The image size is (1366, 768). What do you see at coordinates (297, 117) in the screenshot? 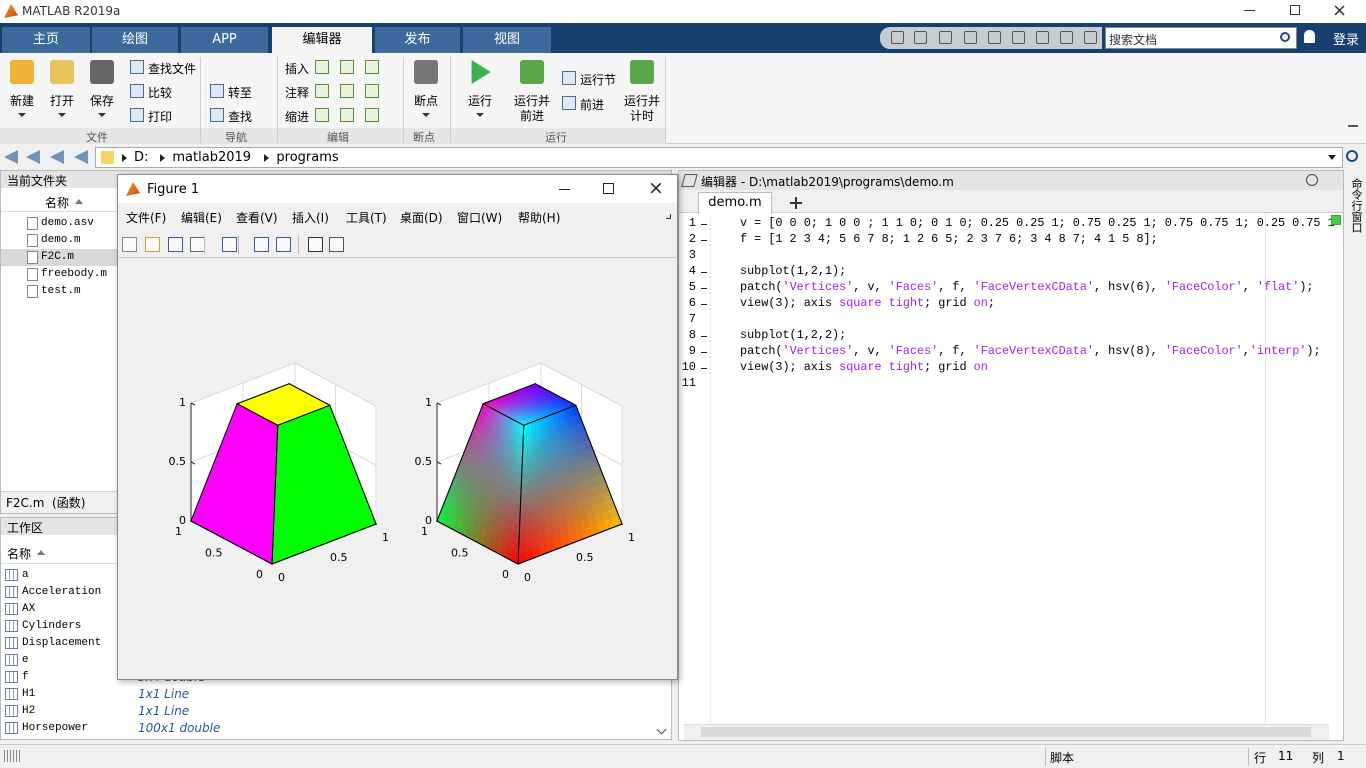
I see `small-button-label: 缩进` at bounding box center [297, 117].